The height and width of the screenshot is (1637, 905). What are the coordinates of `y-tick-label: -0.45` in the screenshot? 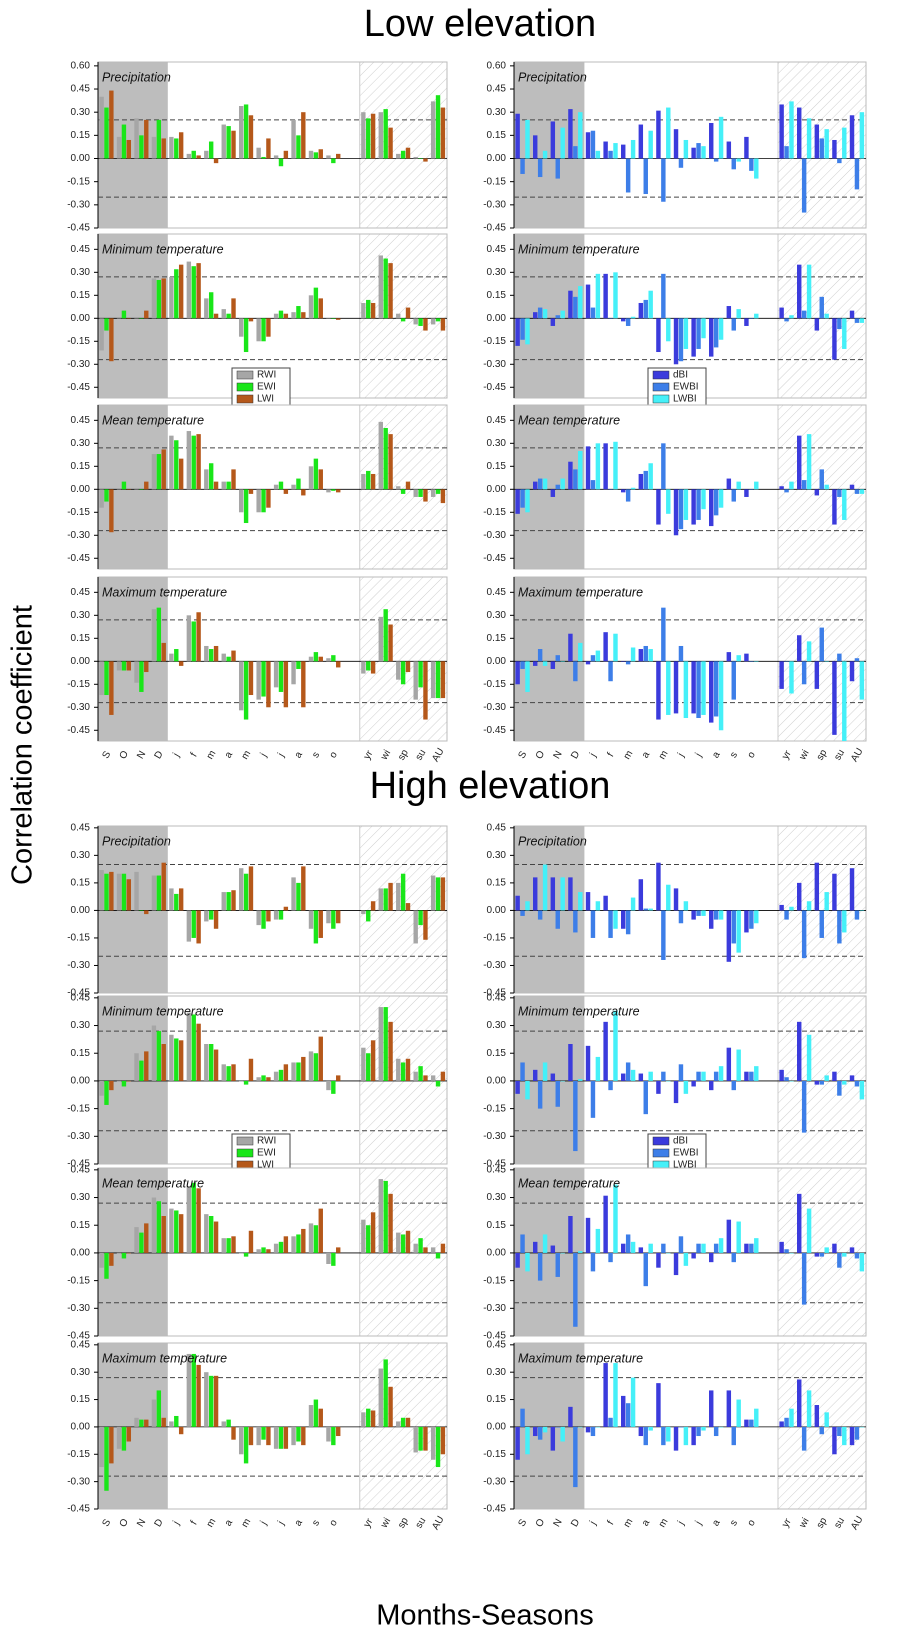 It's located at (78, 730).